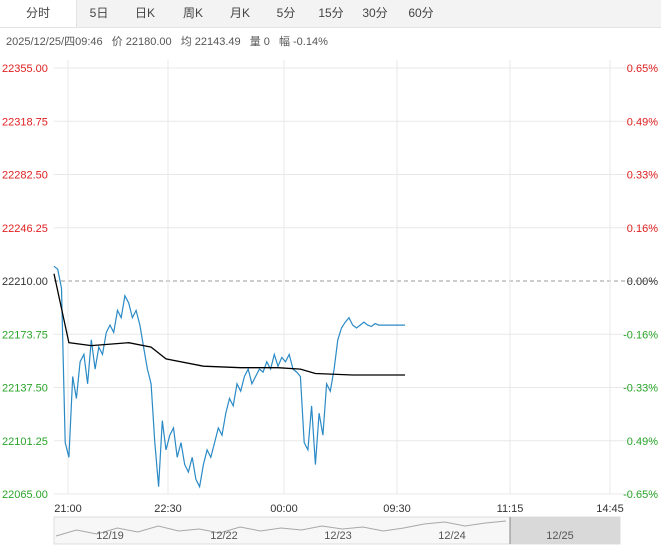  I want to click on y-tick-right-label-7: 0.49%, so click(642, 442).